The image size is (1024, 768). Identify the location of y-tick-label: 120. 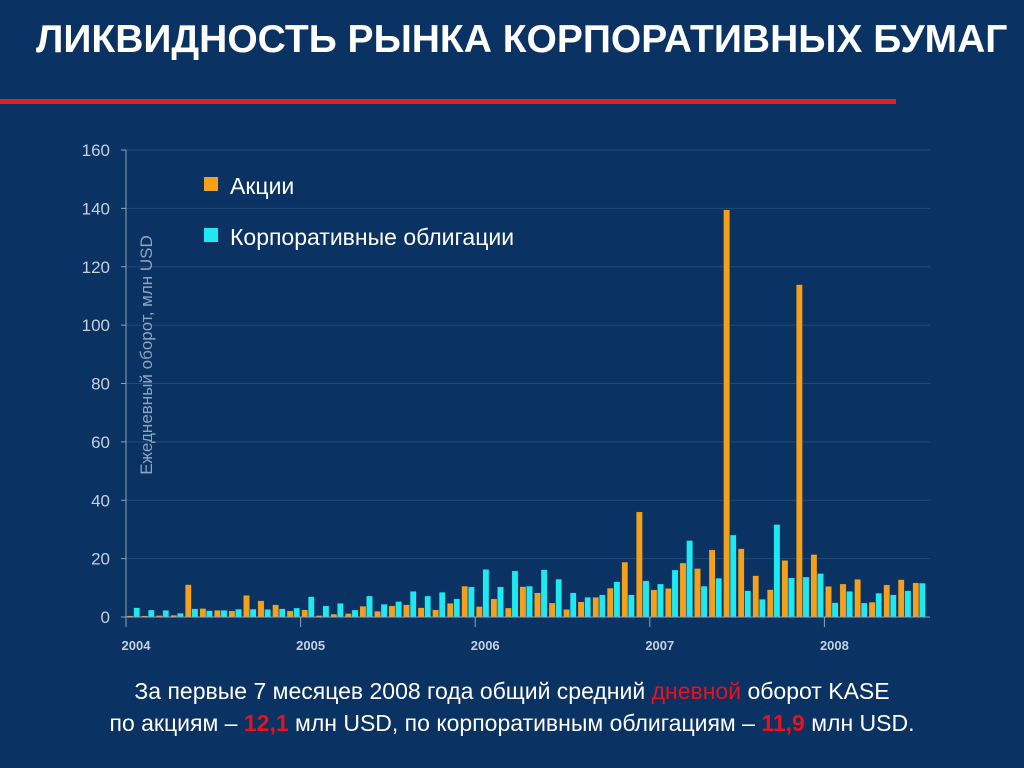
(96, 267).